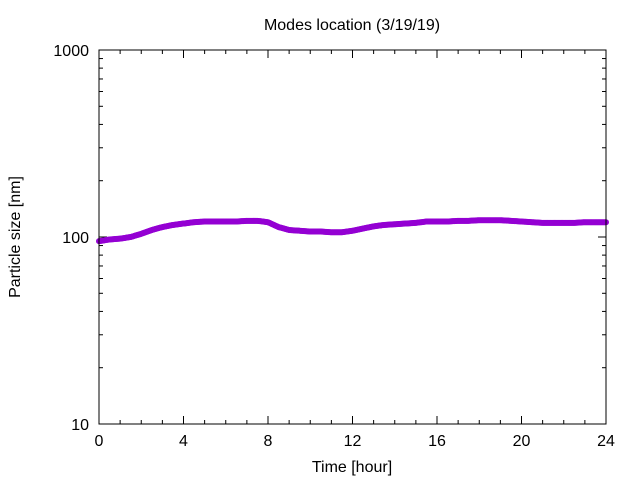 This screenshot has height=480, width=640. What do you see at coordinates (353, 441) in the screenshot?
I see `x-tick-label: 12` at bounding box center [353, 441].